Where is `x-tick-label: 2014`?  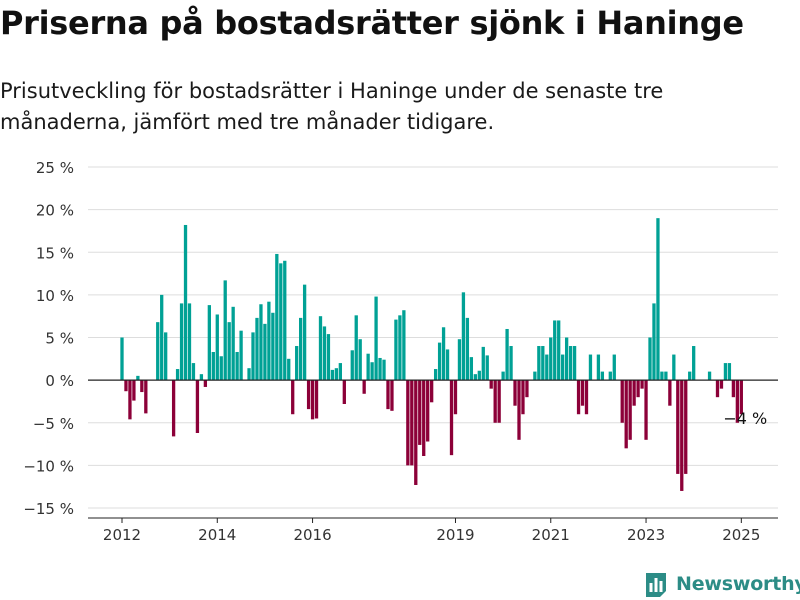 x-tick-label: 2014 is located at coordinates (217, 535).